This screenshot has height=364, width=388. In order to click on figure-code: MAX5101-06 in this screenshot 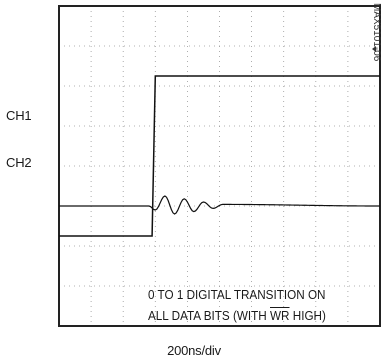, I will do `click(376, 32)`.